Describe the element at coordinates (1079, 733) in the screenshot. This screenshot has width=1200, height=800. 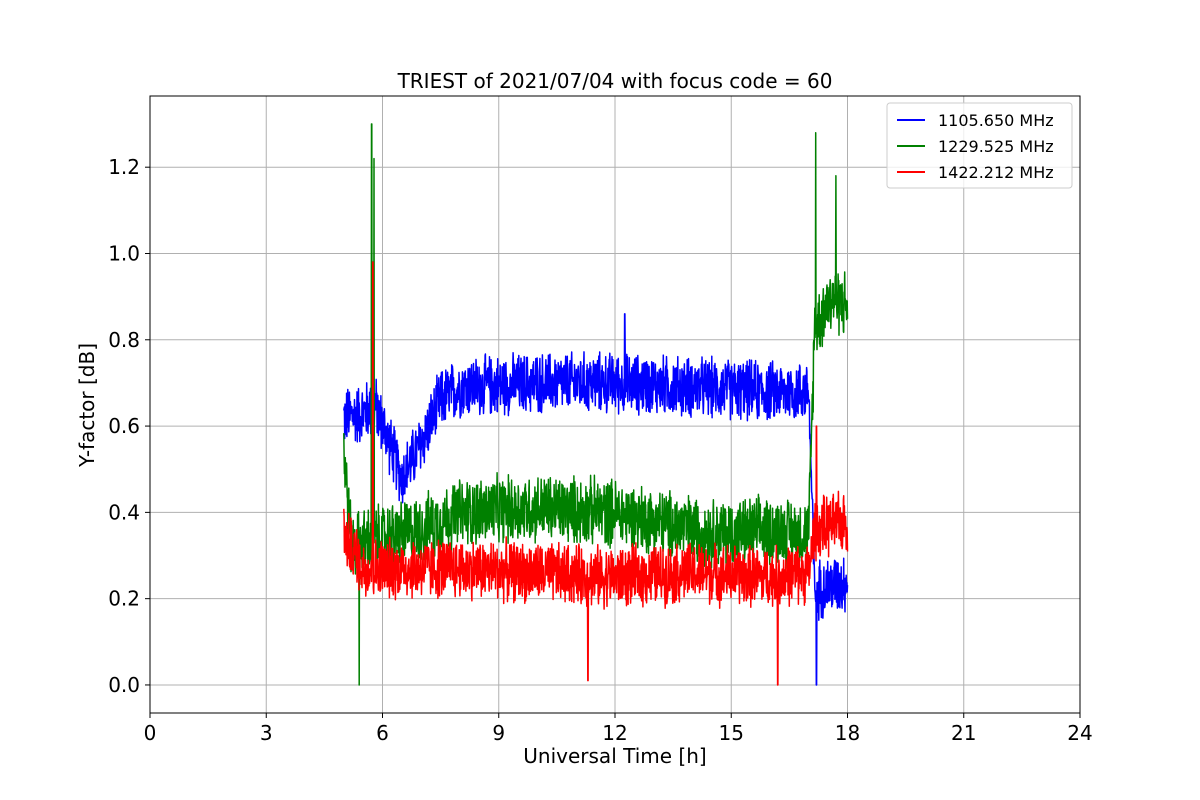
I see `x-tick-label: 24` at that location.